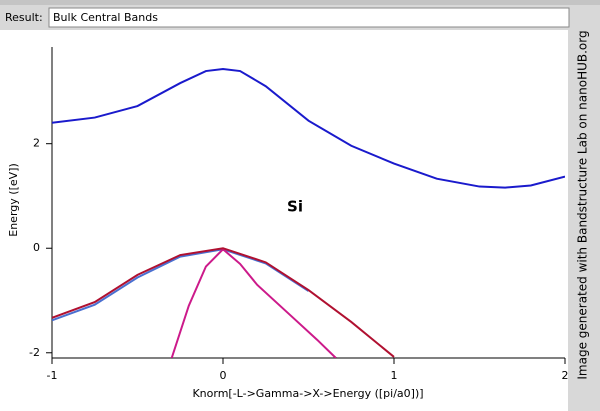 This screenshot has width=600, height=411. What do you see at coordinates (565, 375) in the screenshot?
I see `x-tick-label: 2` at bounding box center [565, 375].